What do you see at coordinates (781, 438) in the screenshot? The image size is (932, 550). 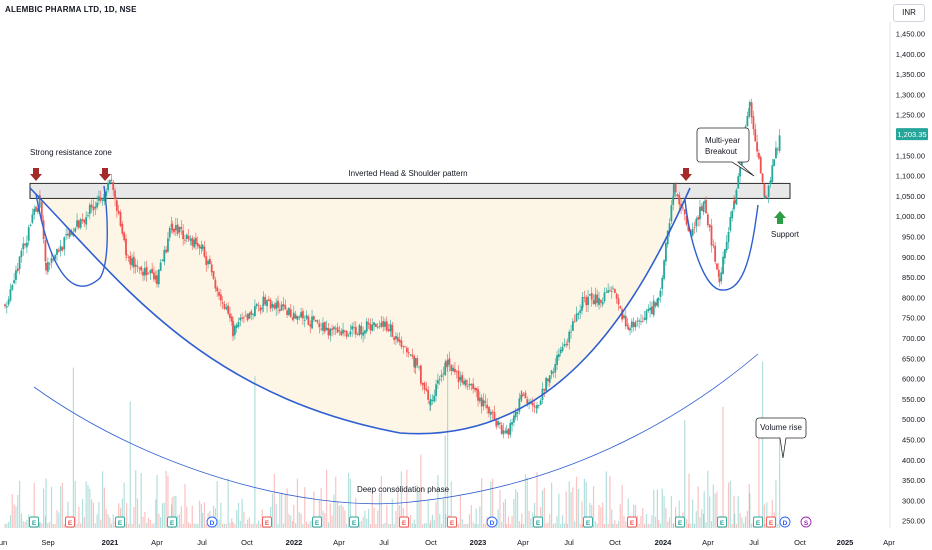 I see `volume-callout` at bounding box center [781, 438].